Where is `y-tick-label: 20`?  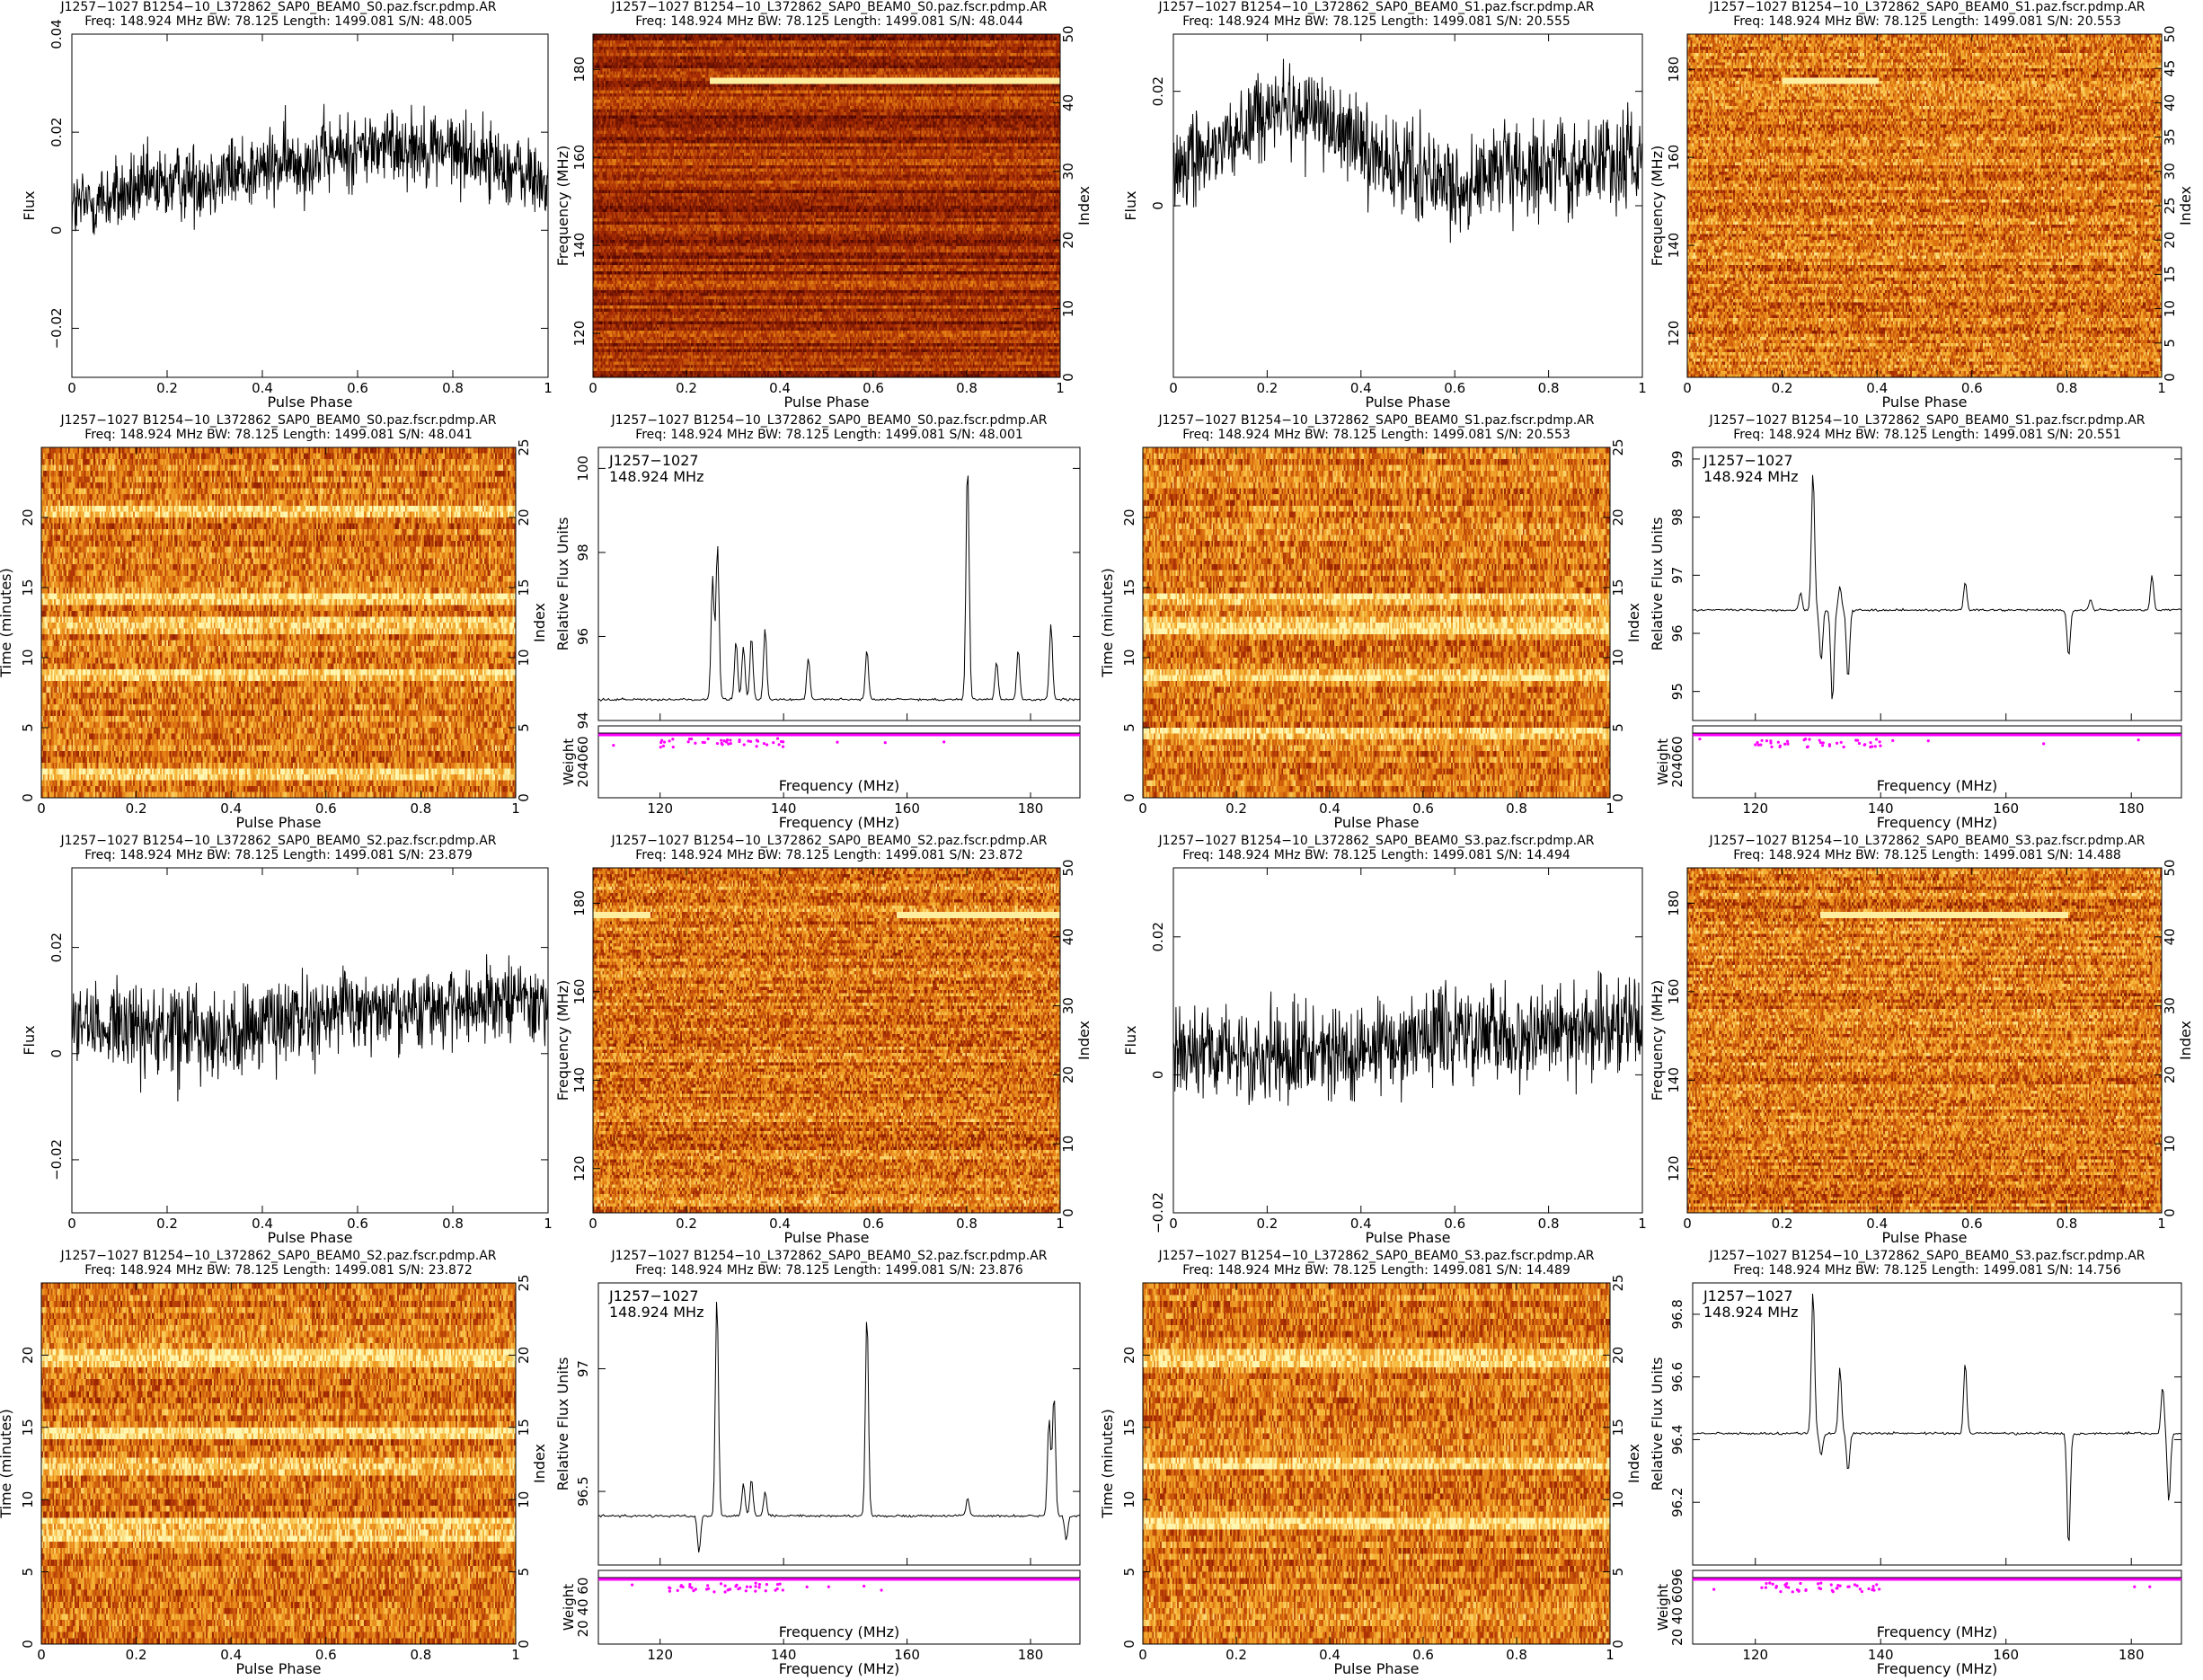 y-tick-label: 20 is located at coordinates (28, 1355).